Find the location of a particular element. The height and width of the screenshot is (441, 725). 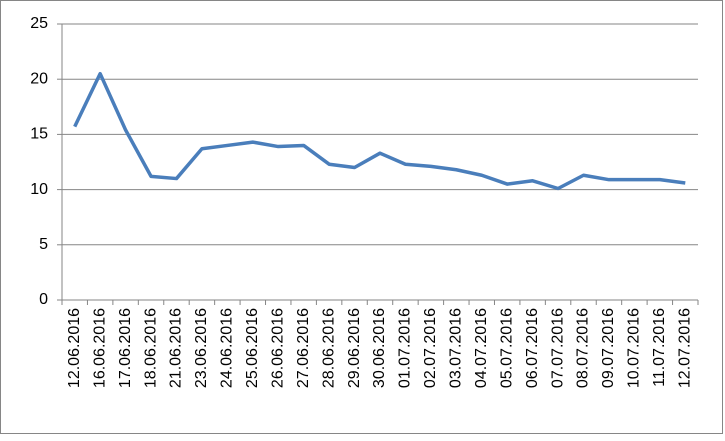

x-tick-label: 06.07.2016 is located at coordinates (532, 348).